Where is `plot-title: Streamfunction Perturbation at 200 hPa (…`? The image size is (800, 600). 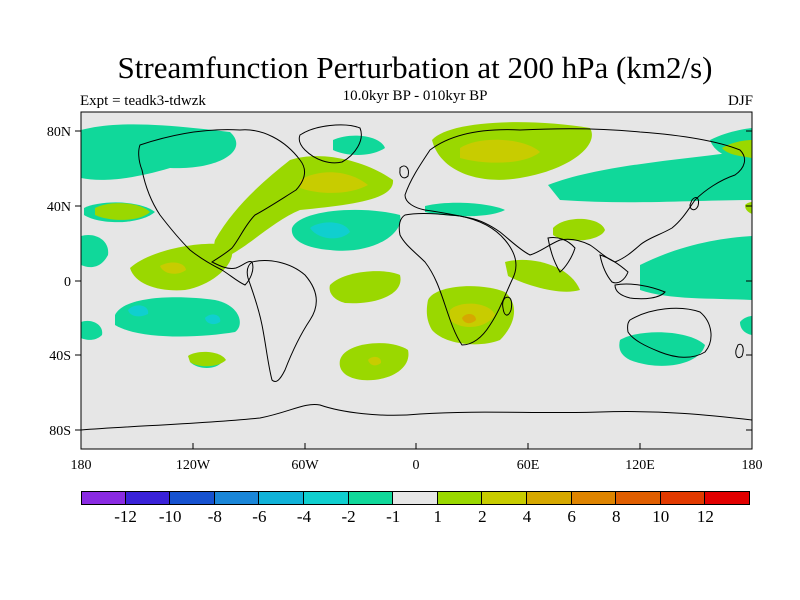
plot-title: Streamfunction Perturbation at 200 hPa (… is located at coordinates (415, 67).